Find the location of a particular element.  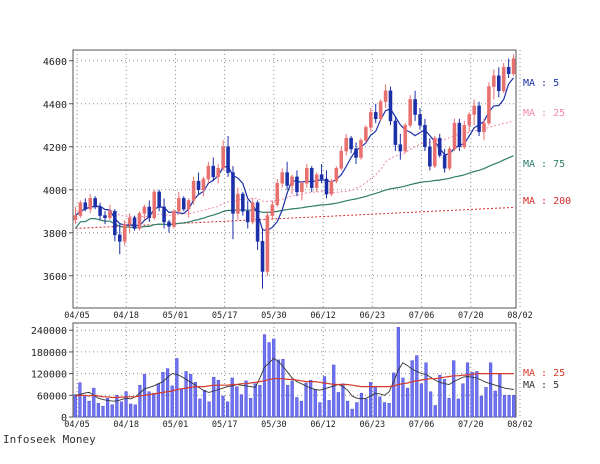

price-tick-label-y: 4400 is located at coordinates (55, 105).